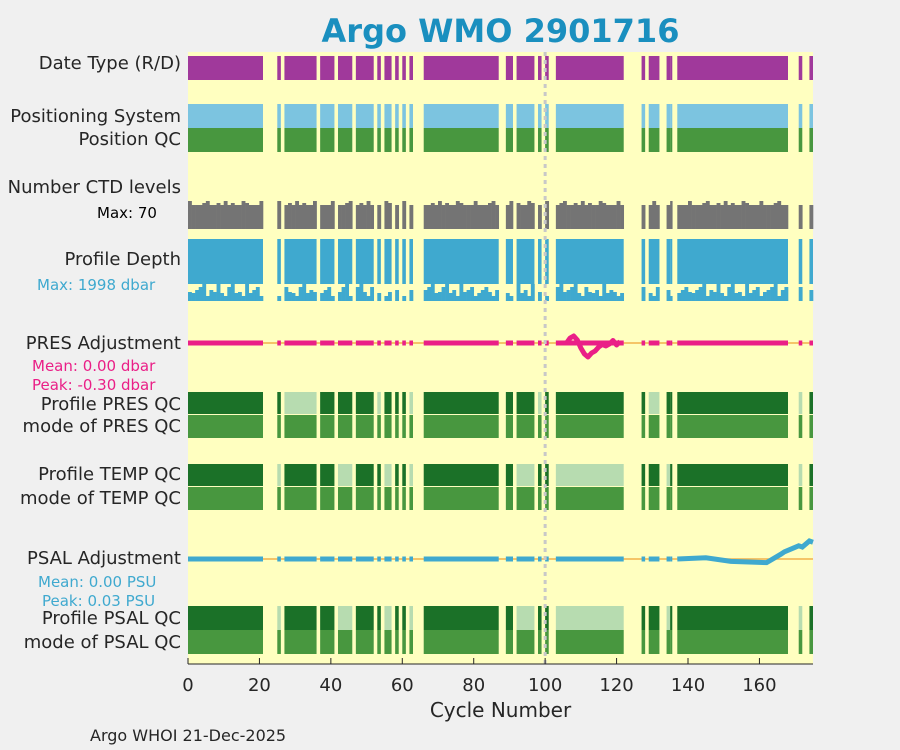 The image size is (900, 750). Describe the element at coordinates (102, 642) in the screenshot. I see `label-mode-psal-qc: mode of PSAL QC` at that location.